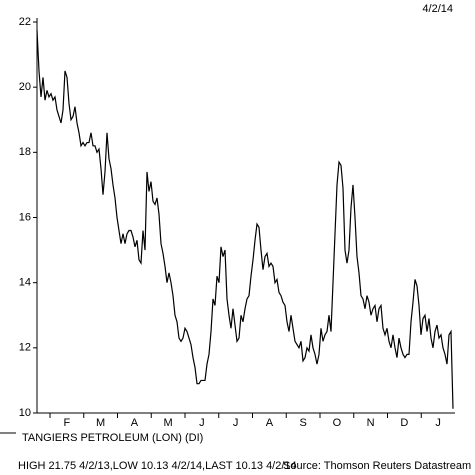 The image size is (475, 475). I want to click on x-tick-label: S, so click(302, 423).